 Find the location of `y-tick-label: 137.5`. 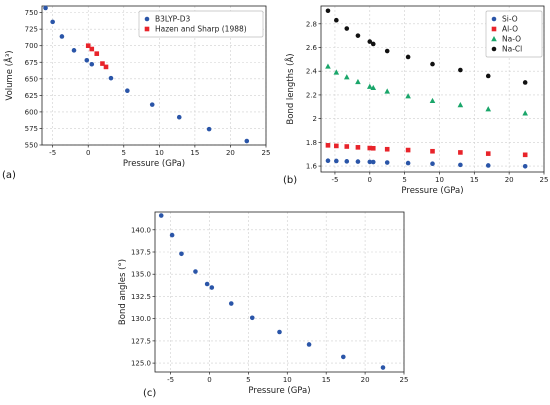

y-tick-label: 137.5 is located at coordinates (141, 253).